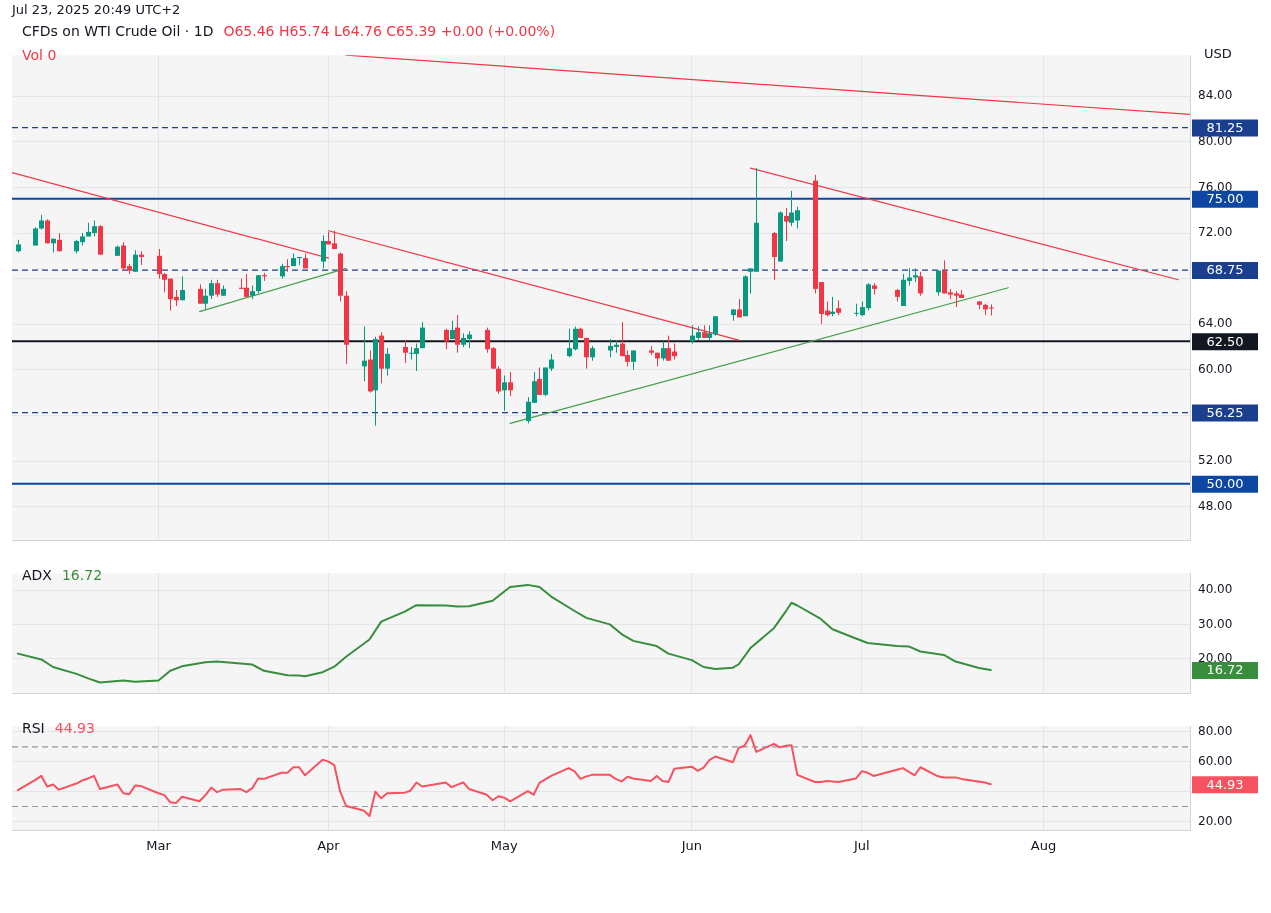  I want to click on y-tick-label: 52.00, so click(1215, 460).